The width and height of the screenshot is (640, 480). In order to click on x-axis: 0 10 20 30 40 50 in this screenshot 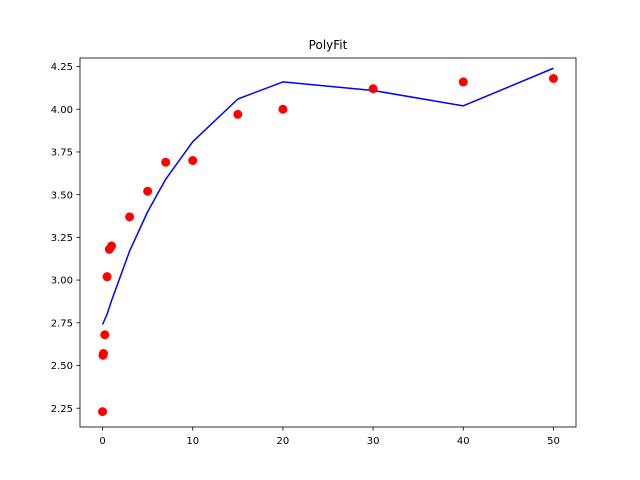, I will do `click(329, 437)`.